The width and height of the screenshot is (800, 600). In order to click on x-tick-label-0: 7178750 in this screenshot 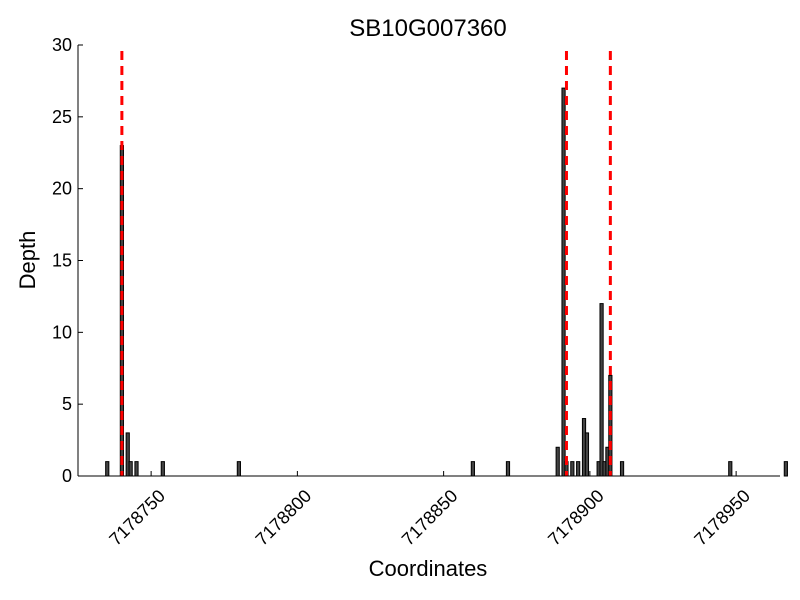, I will do `click(137, 518)`.